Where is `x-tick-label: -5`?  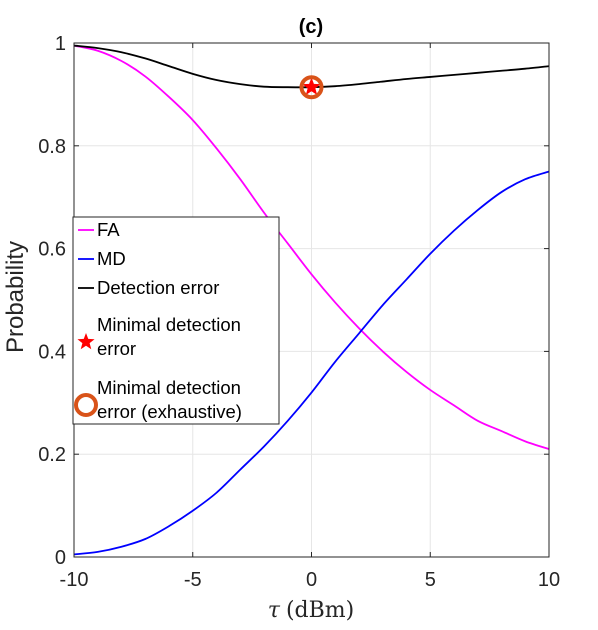 x-tick-label: -5 is located at coordinates (193, 580).